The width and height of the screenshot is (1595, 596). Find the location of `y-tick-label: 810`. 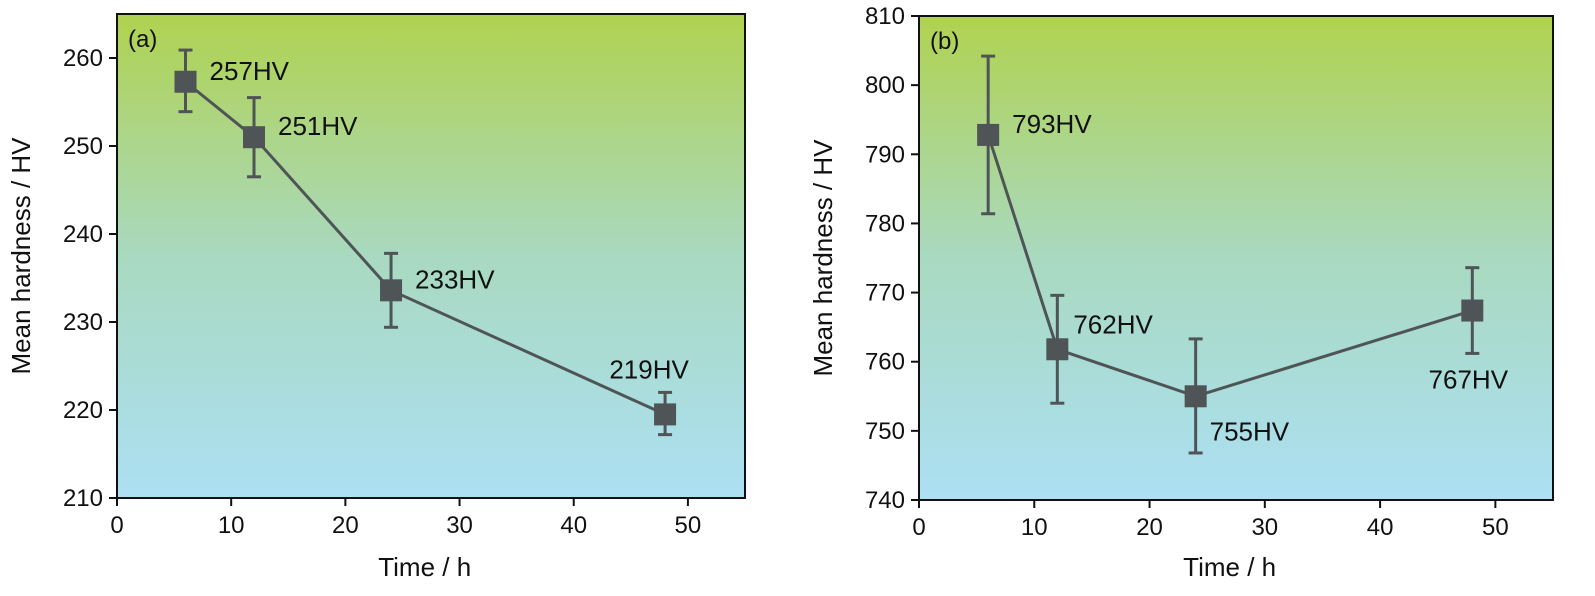

y-tick-label: 810 is located at coordinates (885, 16).